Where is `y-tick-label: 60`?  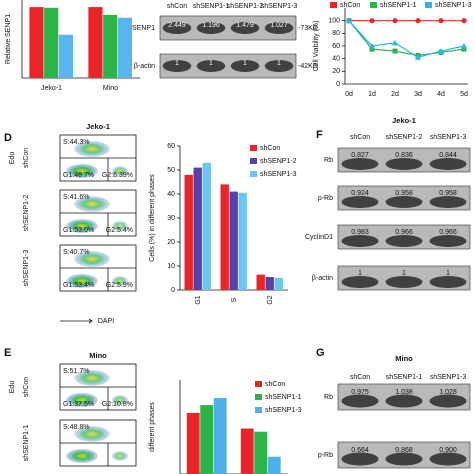
y-tick-label: 60 is located at coordinates (336, 46).